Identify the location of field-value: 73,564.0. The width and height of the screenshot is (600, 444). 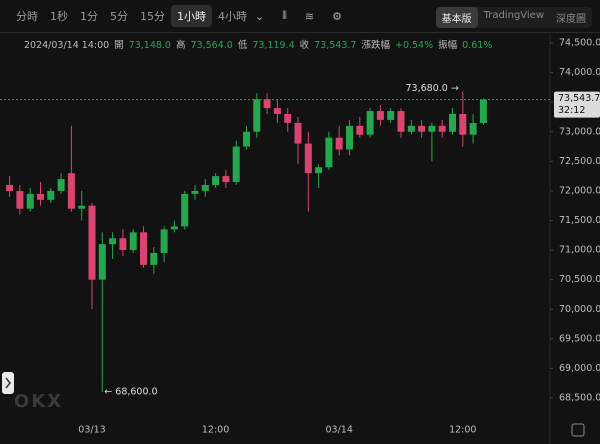
(211, 45).